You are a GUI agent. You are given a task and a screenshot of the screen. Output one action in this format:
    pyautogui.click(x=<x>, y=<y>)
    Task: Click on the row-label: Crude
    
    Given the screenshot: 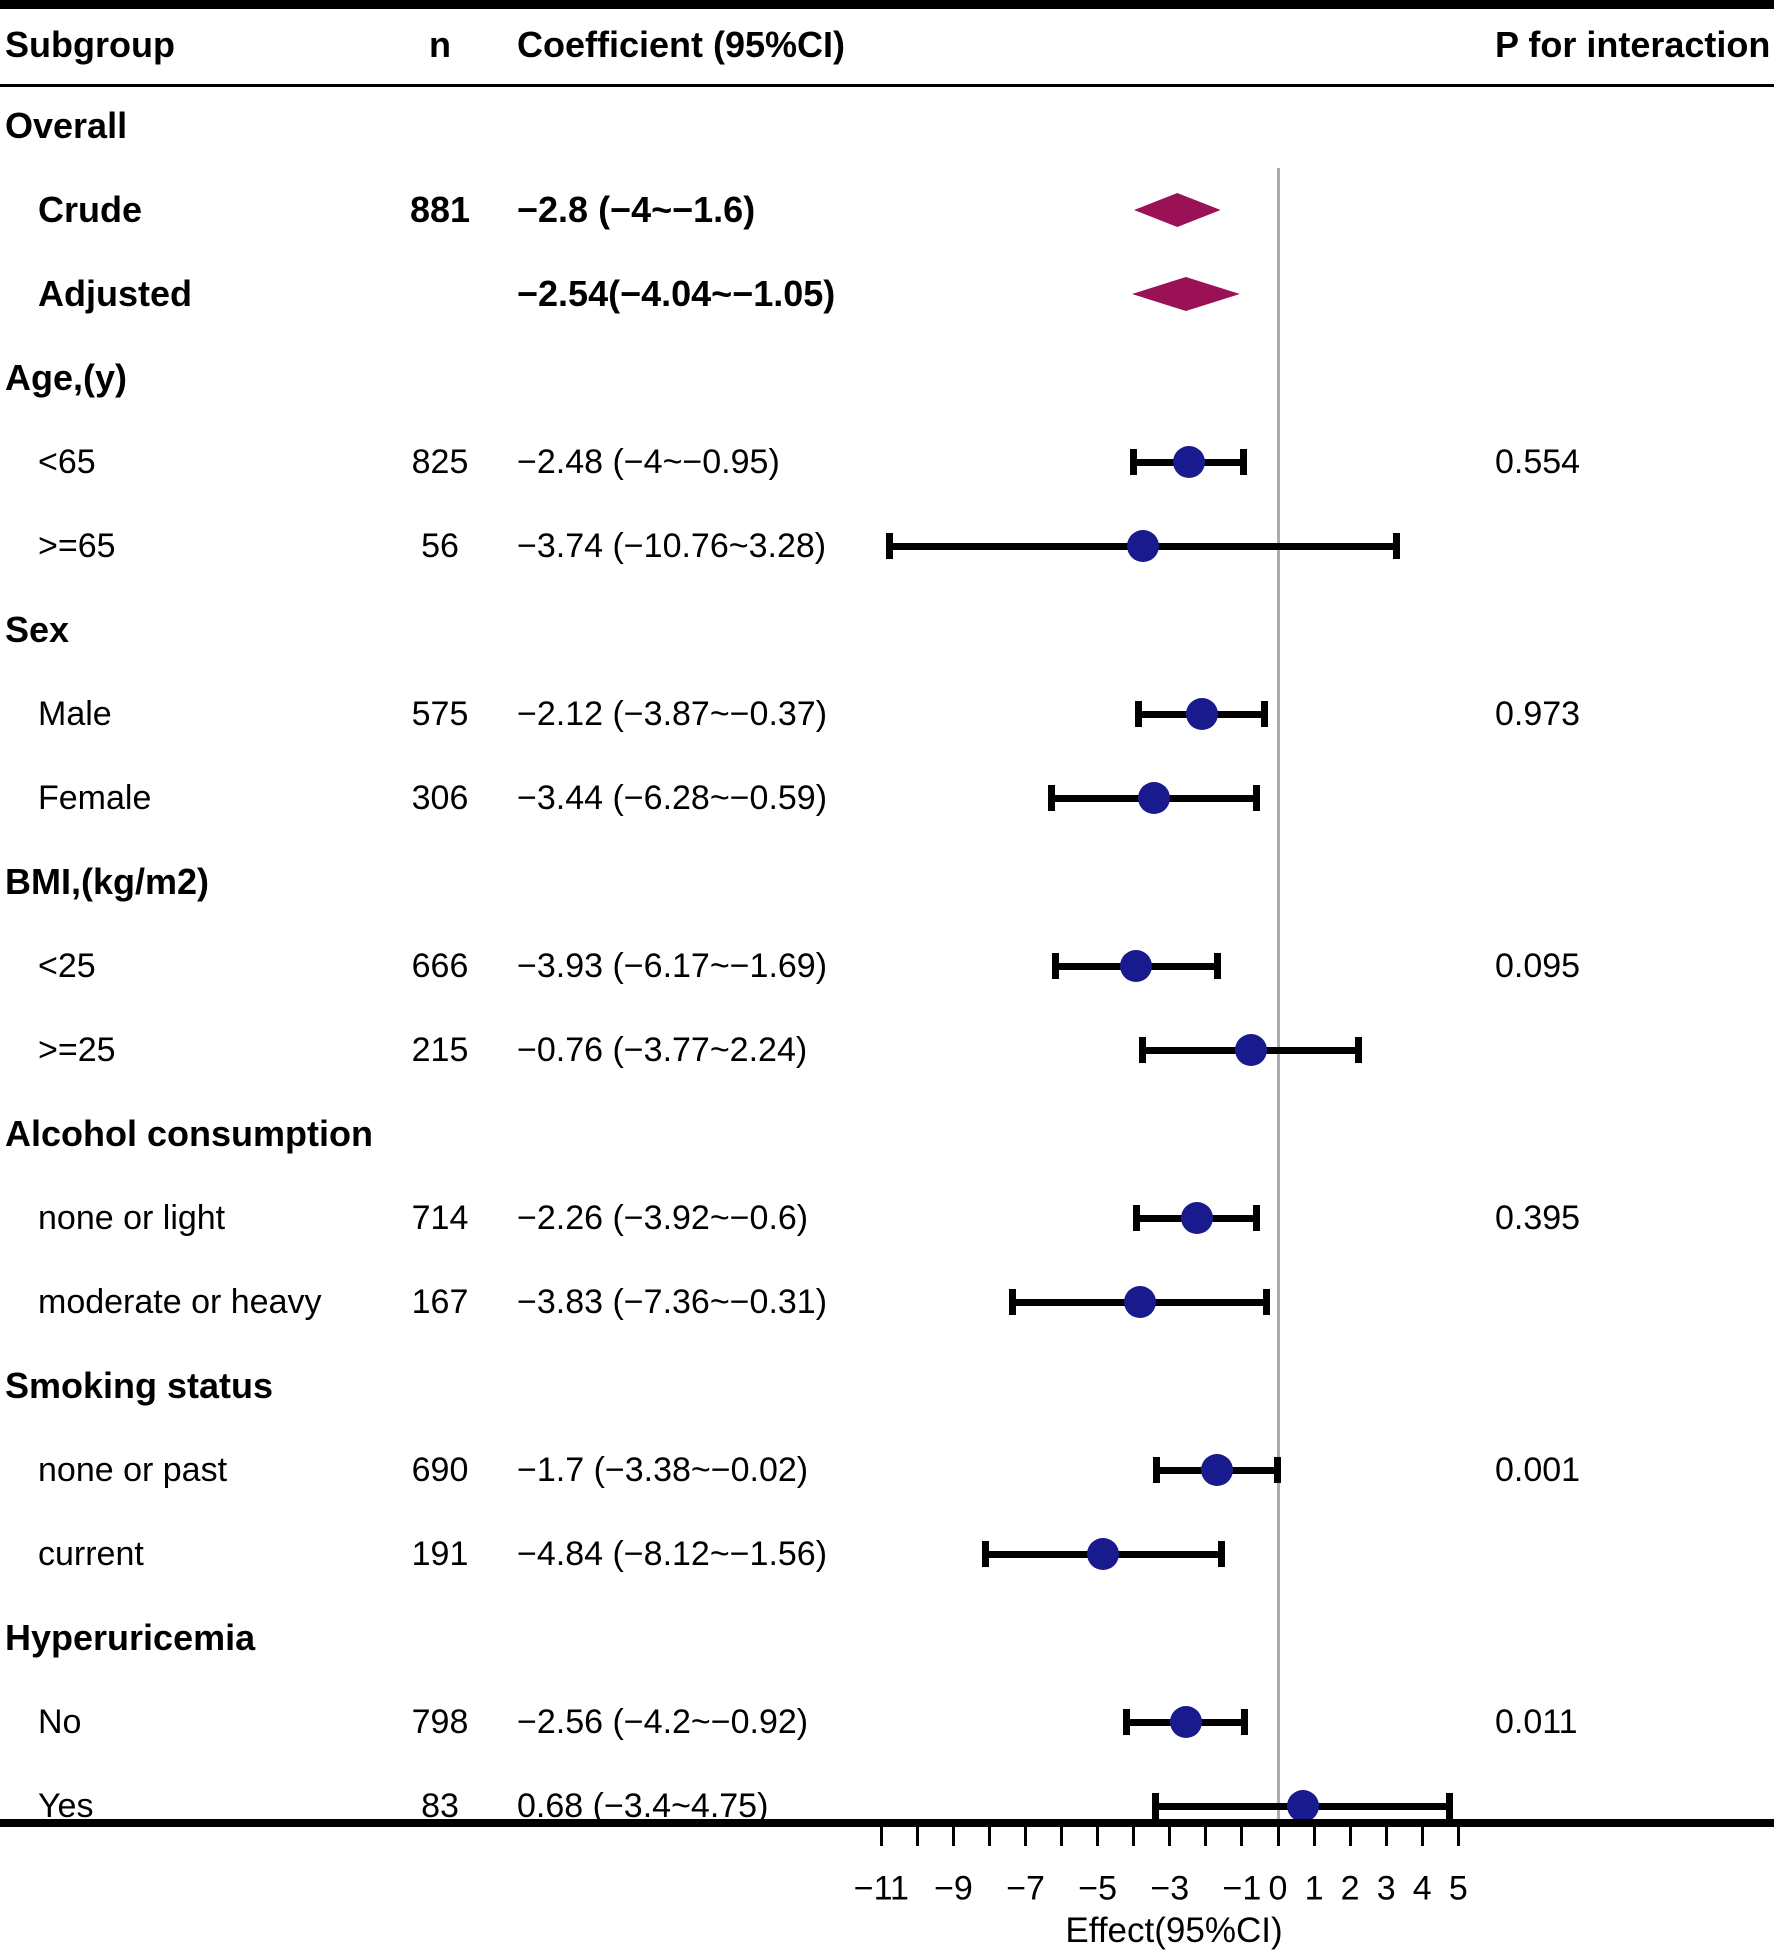 What is the action you would take?
    pyautogui.click(x=90, y=209)
    